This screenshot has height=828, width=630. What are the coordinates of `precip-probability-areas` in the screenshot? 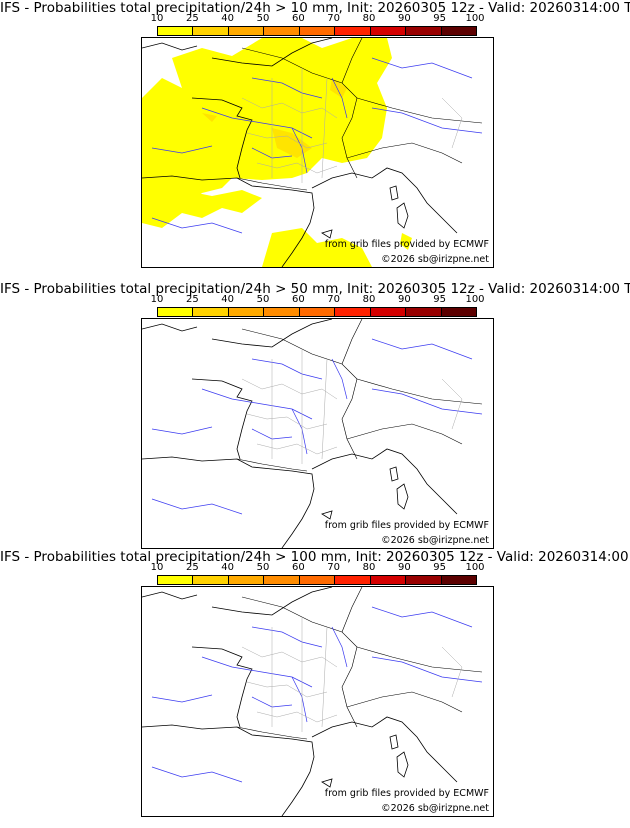 It's located at (277, 152).